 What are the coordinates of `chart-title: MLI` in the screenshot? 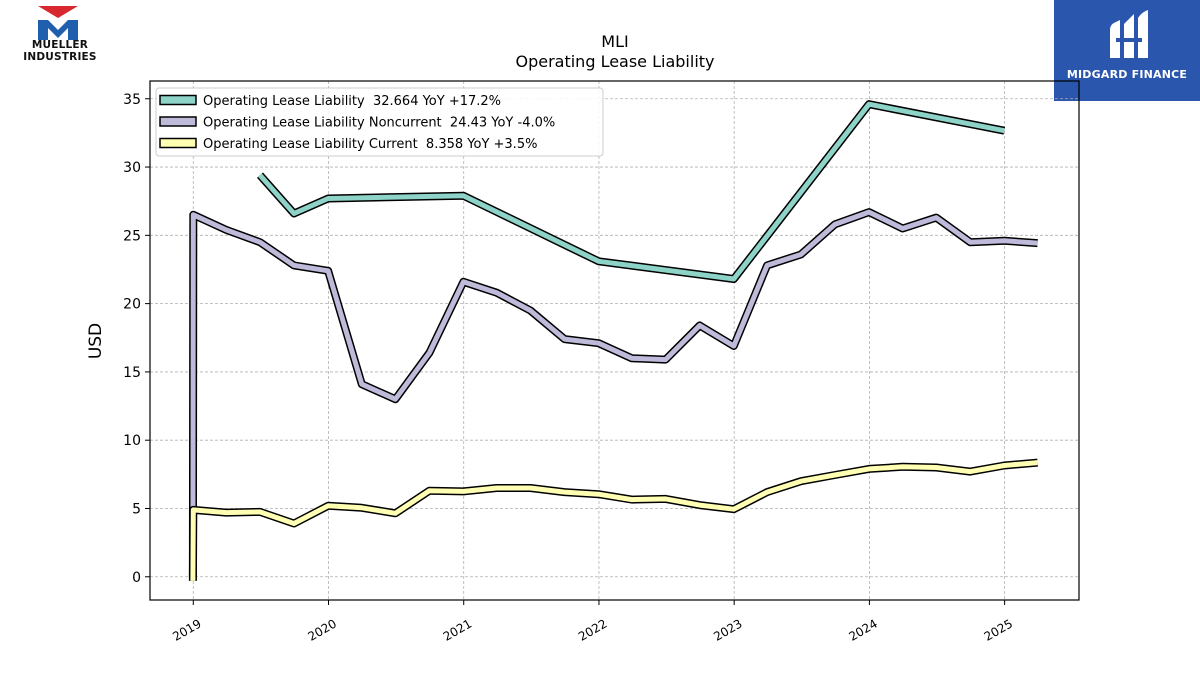 It's located at (615, 41).